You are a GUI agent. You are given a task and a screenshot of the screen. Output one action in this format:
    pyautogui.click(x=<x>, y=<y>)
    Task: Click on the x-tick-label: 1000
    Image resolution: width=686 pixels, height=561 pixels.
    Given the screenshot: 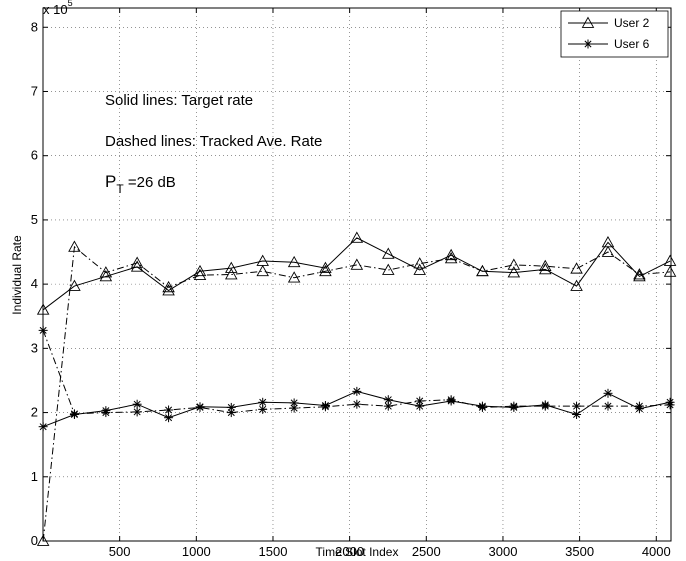 What is the action you would take?
    pyautogui.click(x=196, y=551)
    